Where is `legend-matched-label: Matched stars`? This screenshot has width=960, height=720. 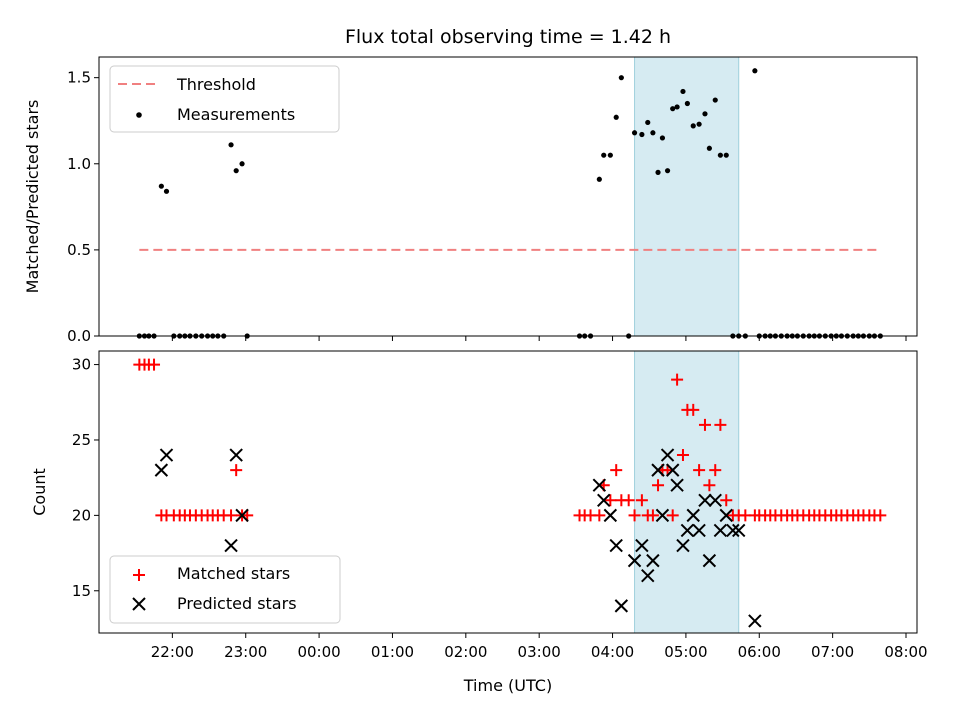 legend-matched-label: Matched stars is located at coordinates (233, 573).